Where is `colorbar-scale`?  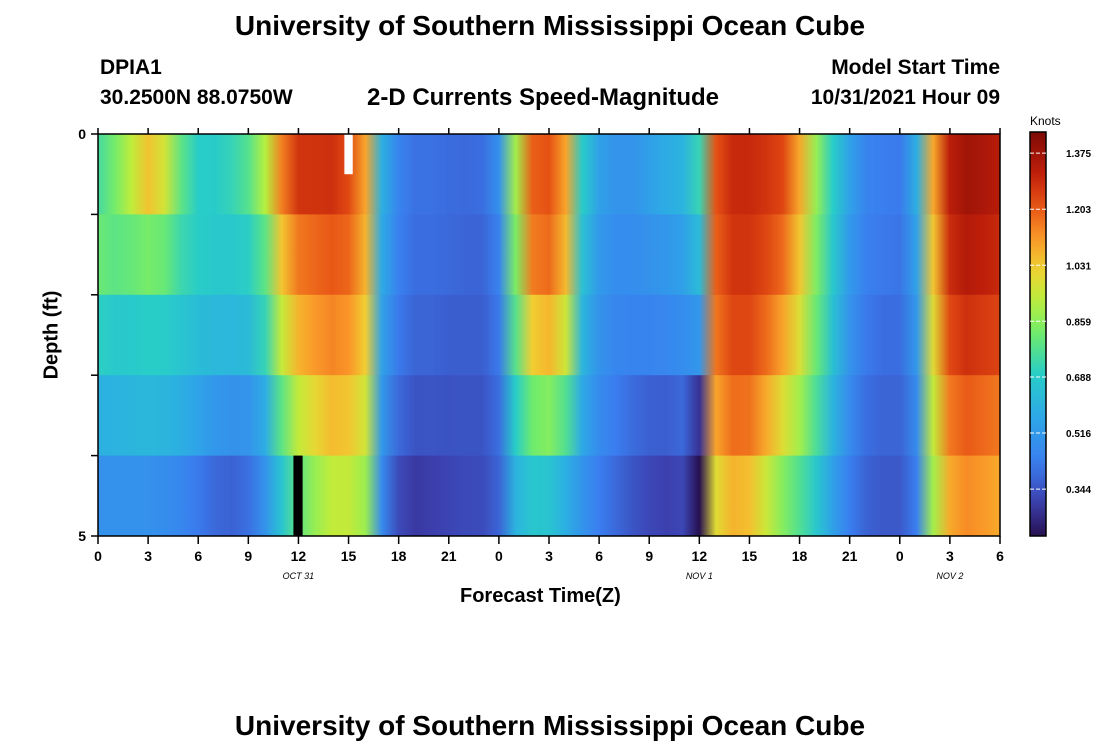
colorbar-scale is located at coordinates (1038, 334).